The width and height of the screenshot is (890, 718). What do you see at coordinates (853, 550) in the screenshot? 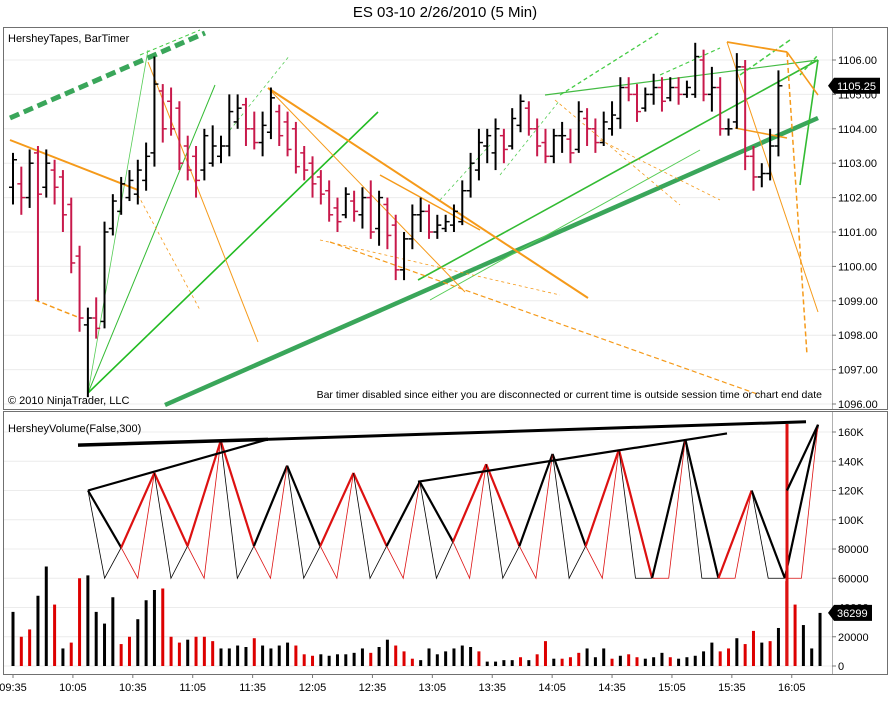
I see `volume-tick-label: 80000` at bounding box center [853, 550].